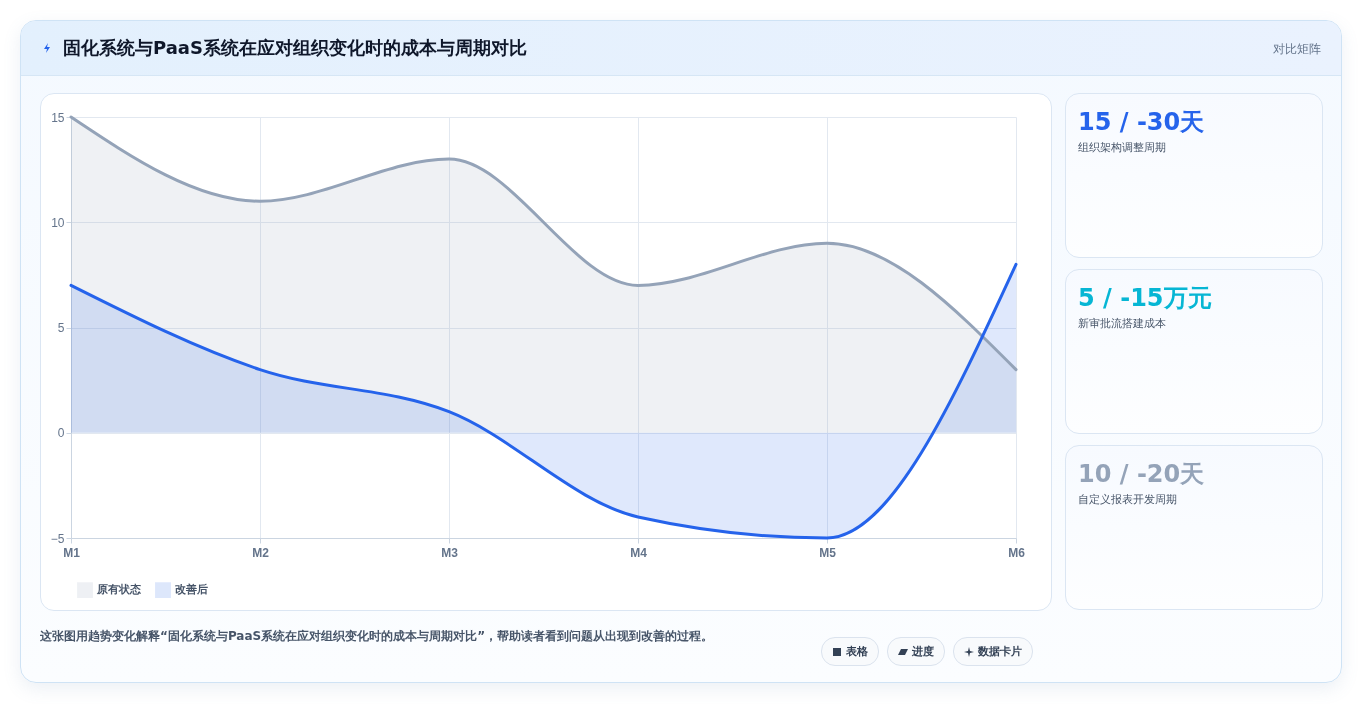  What do you see at coordinates (1141, 122) in the screenshot?
I see `text: 15 / -30天` at bounding box center [1141, 122].